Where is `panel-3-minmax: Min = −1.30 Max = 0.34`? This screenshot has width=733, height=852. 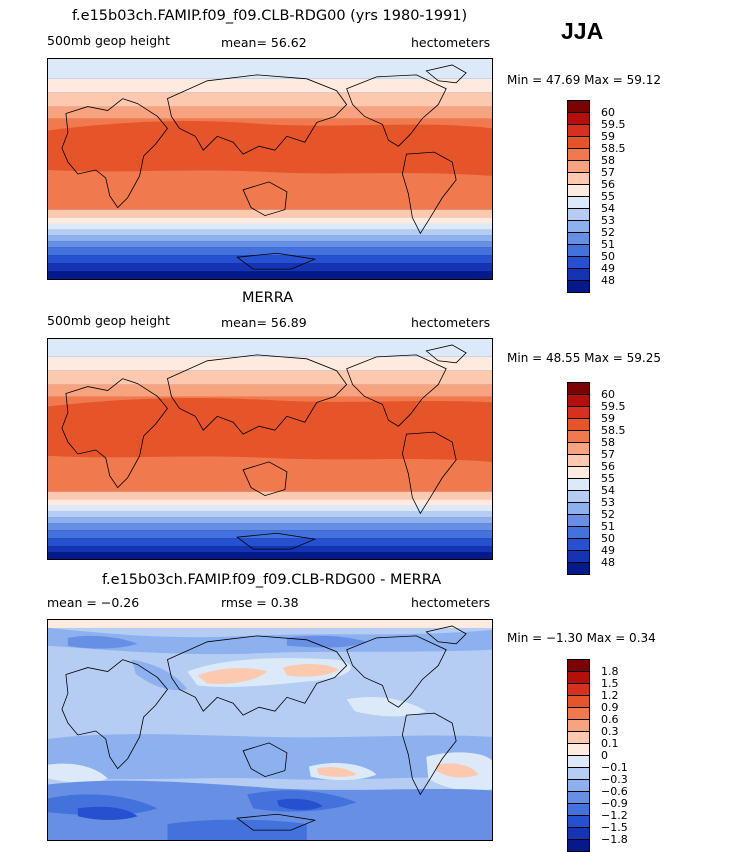
panel-3-minmax: Min = −1.30 Max = 0.34 is located at coordinates (581, 638).